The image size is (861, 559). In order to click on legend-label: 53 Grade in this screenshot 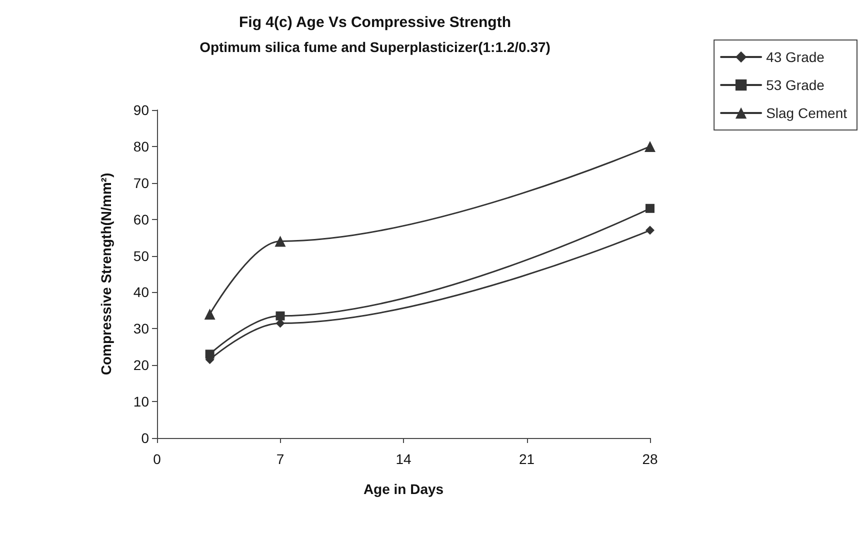, I will do `click(795, 85)`.